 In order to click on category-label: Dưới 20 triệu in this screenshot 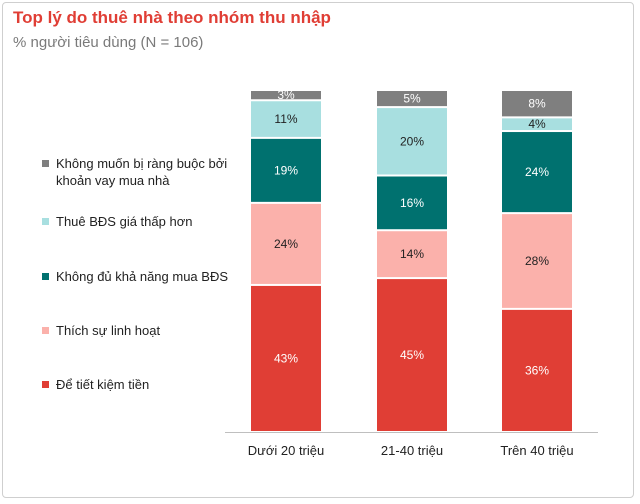, I will do `click(286, 450)`.